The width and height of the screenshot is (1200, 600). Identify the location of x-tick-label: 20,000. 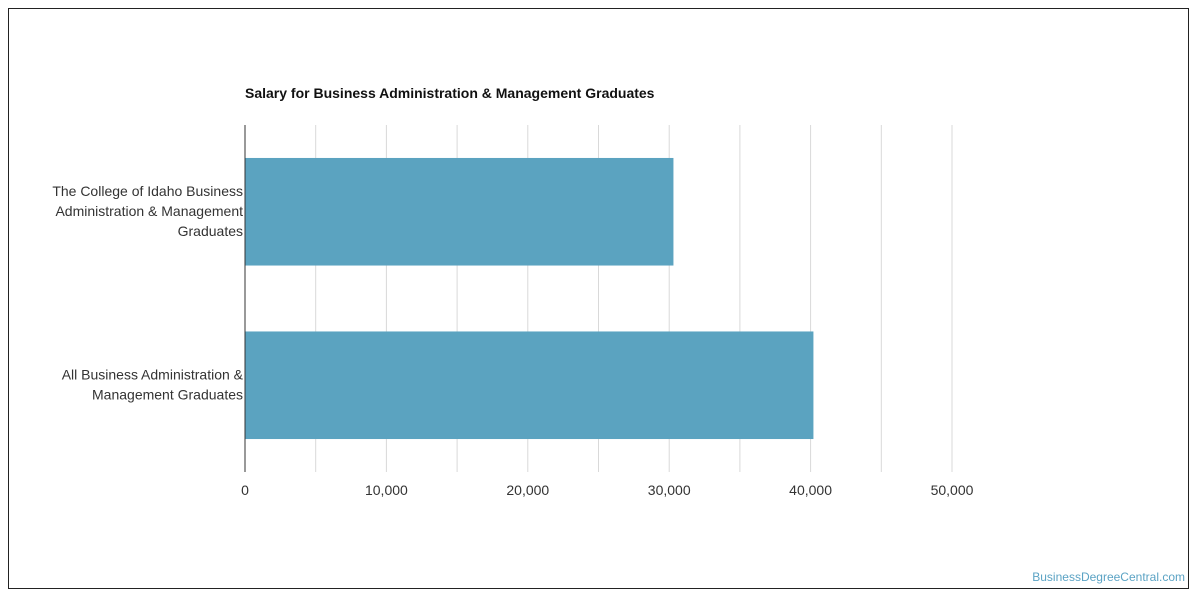
(527, 490).